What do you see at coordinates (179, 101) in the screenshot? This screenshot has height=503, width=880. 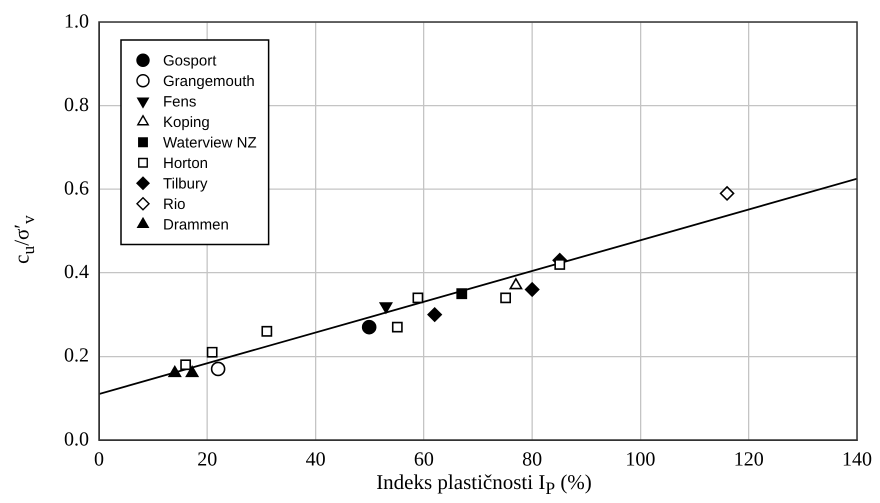 I see `legend-label: Fens` at bounding box center [179, 101].